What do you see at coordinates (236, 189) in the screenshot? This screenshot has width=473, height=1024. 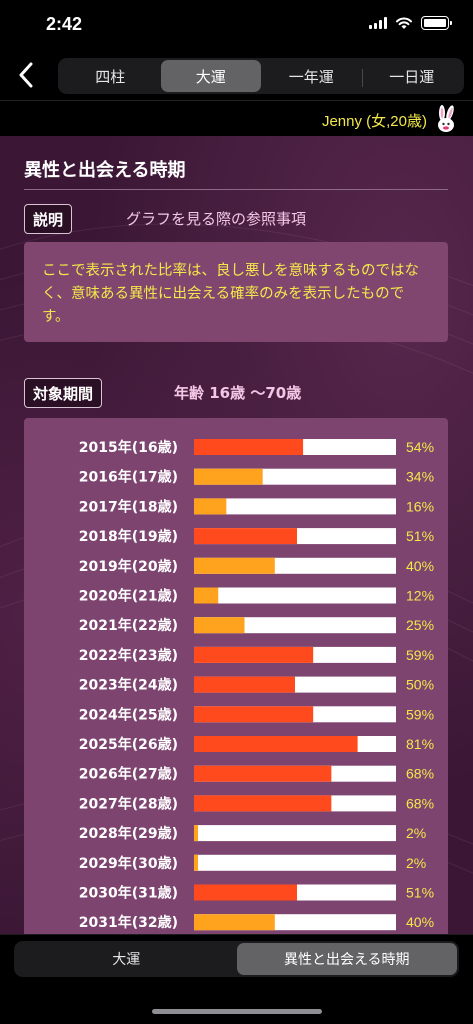 I see `title-divider` at bounding box center [236, 189].